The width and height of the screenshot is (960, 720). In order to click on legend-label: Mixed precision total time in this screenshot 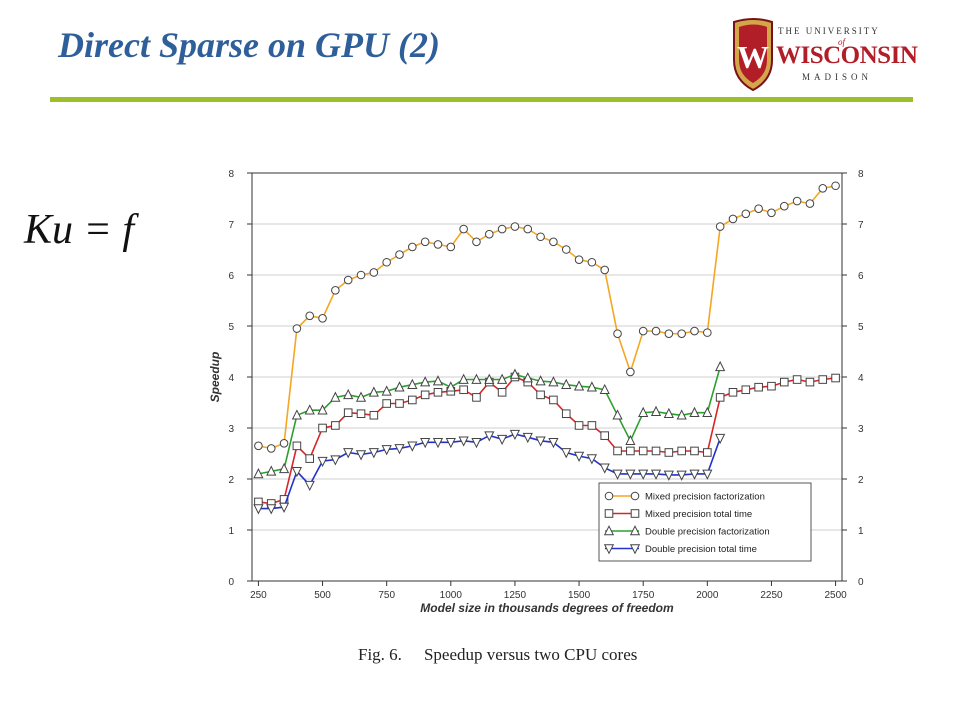, I will do `click(698, 514)`.